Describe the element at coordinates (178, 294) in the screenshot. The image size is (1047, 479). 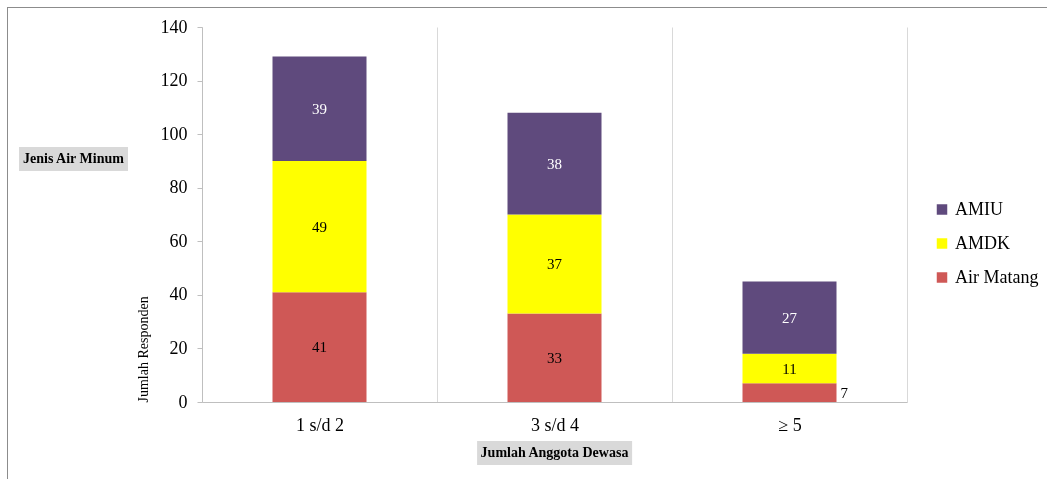
I see `y-tick-label: 40` at that location.